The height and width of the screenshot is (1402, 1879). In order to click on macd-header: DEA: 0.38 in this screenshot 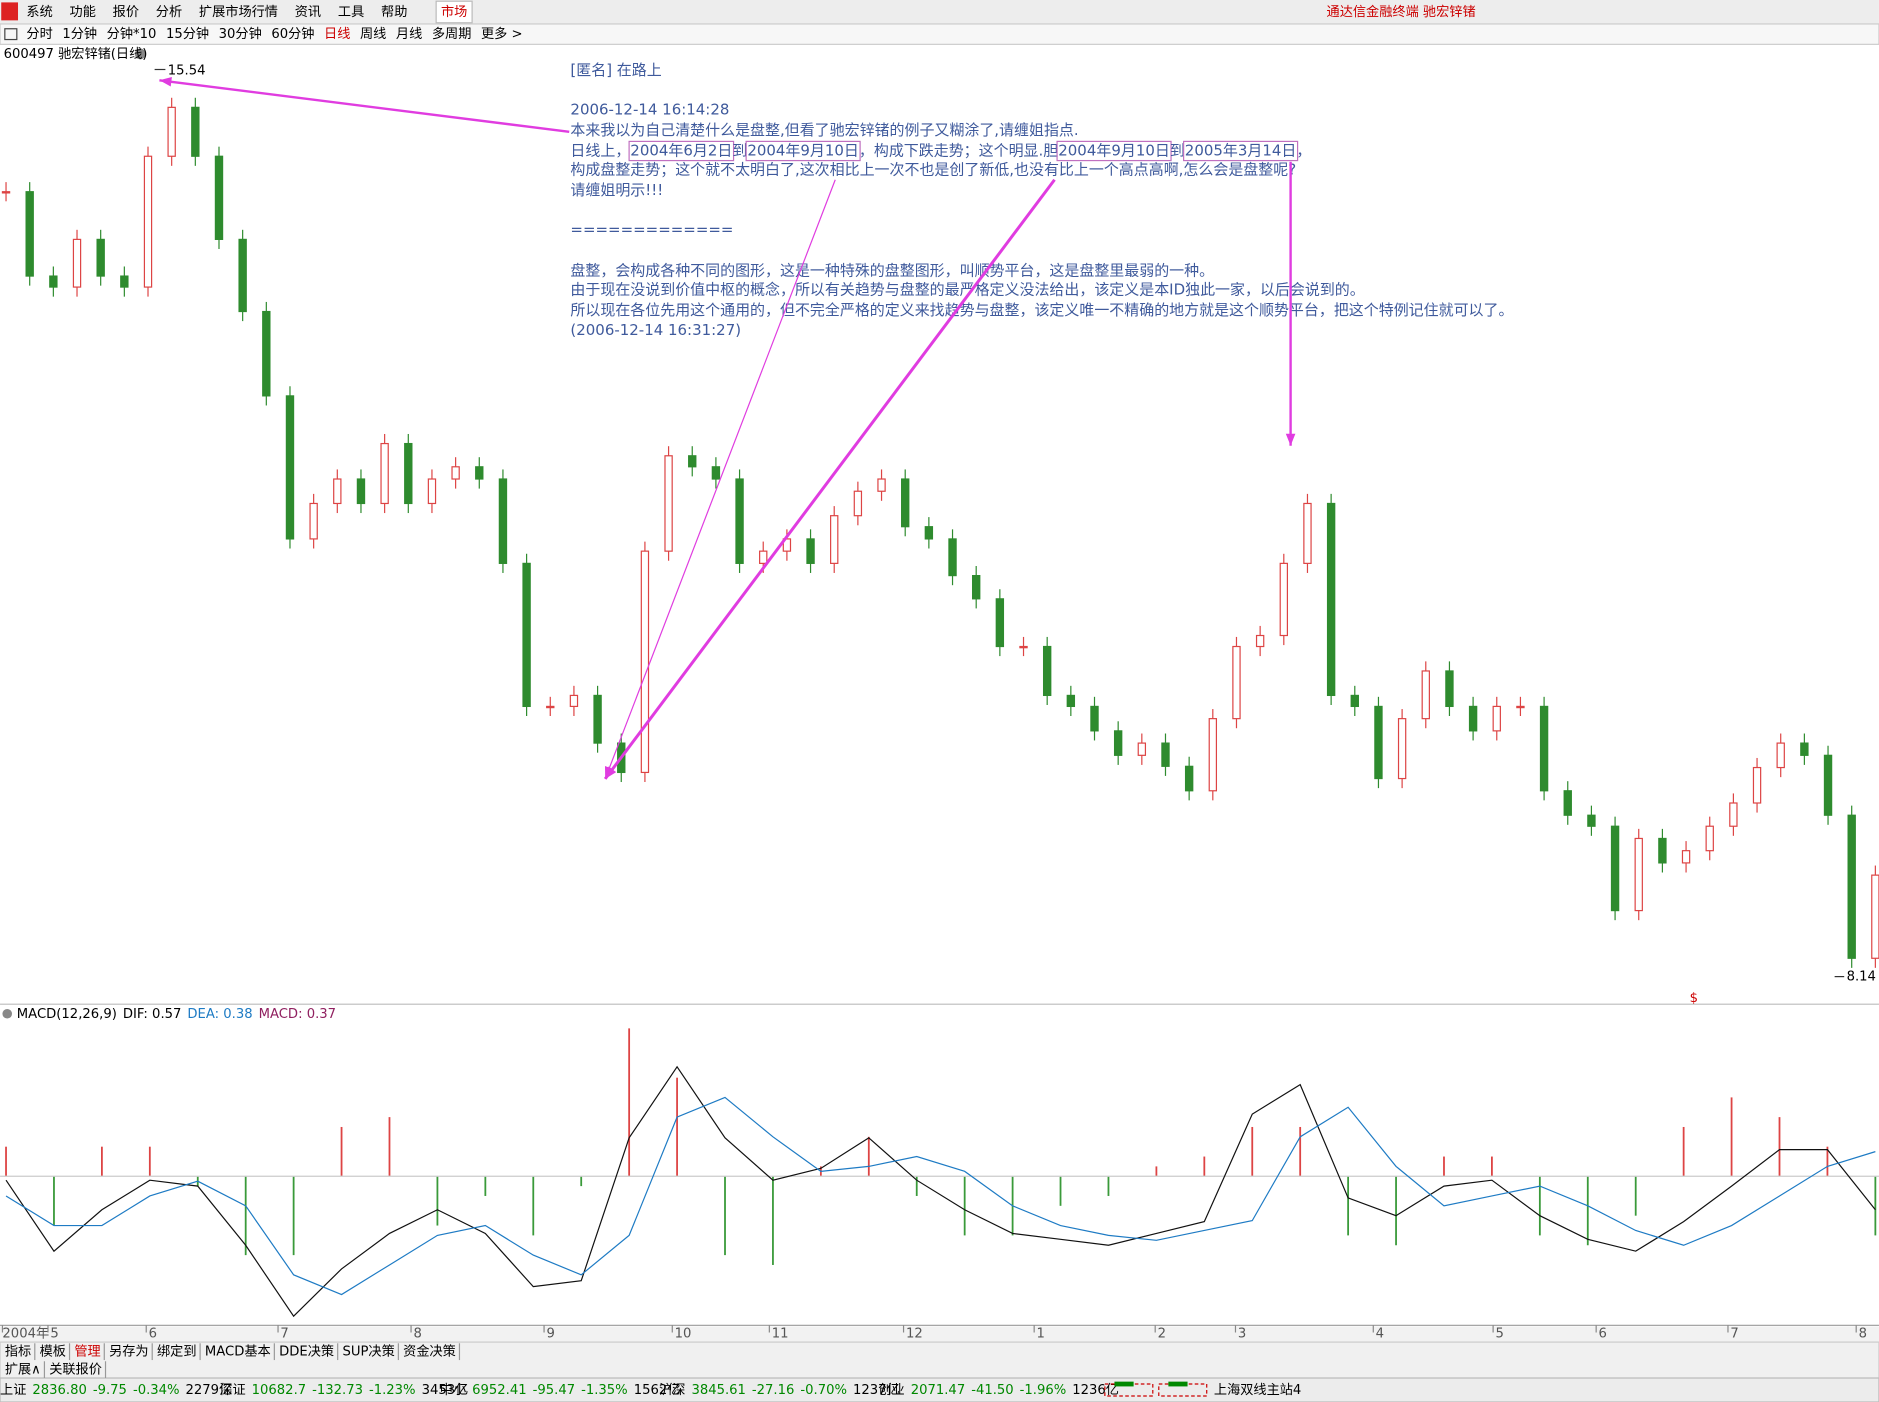, I will do `click(219, 1014)`.